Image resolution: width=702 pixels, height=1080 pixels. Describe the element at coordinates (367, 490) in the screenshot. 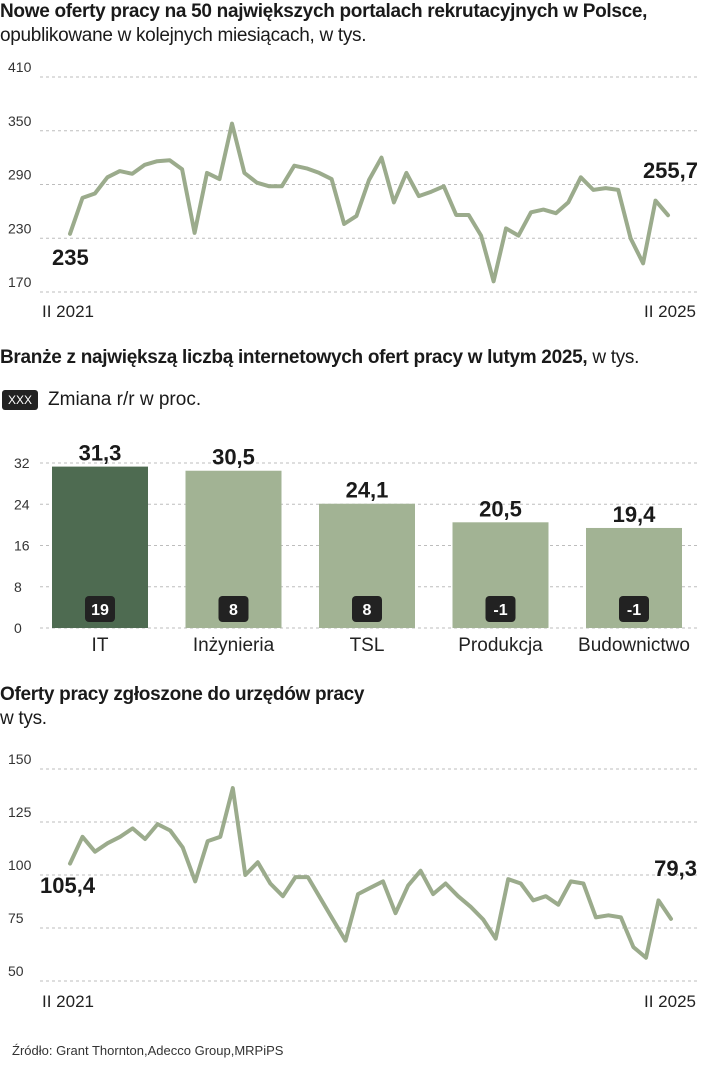

I see `chart2-value-label: 24,1` at that location.